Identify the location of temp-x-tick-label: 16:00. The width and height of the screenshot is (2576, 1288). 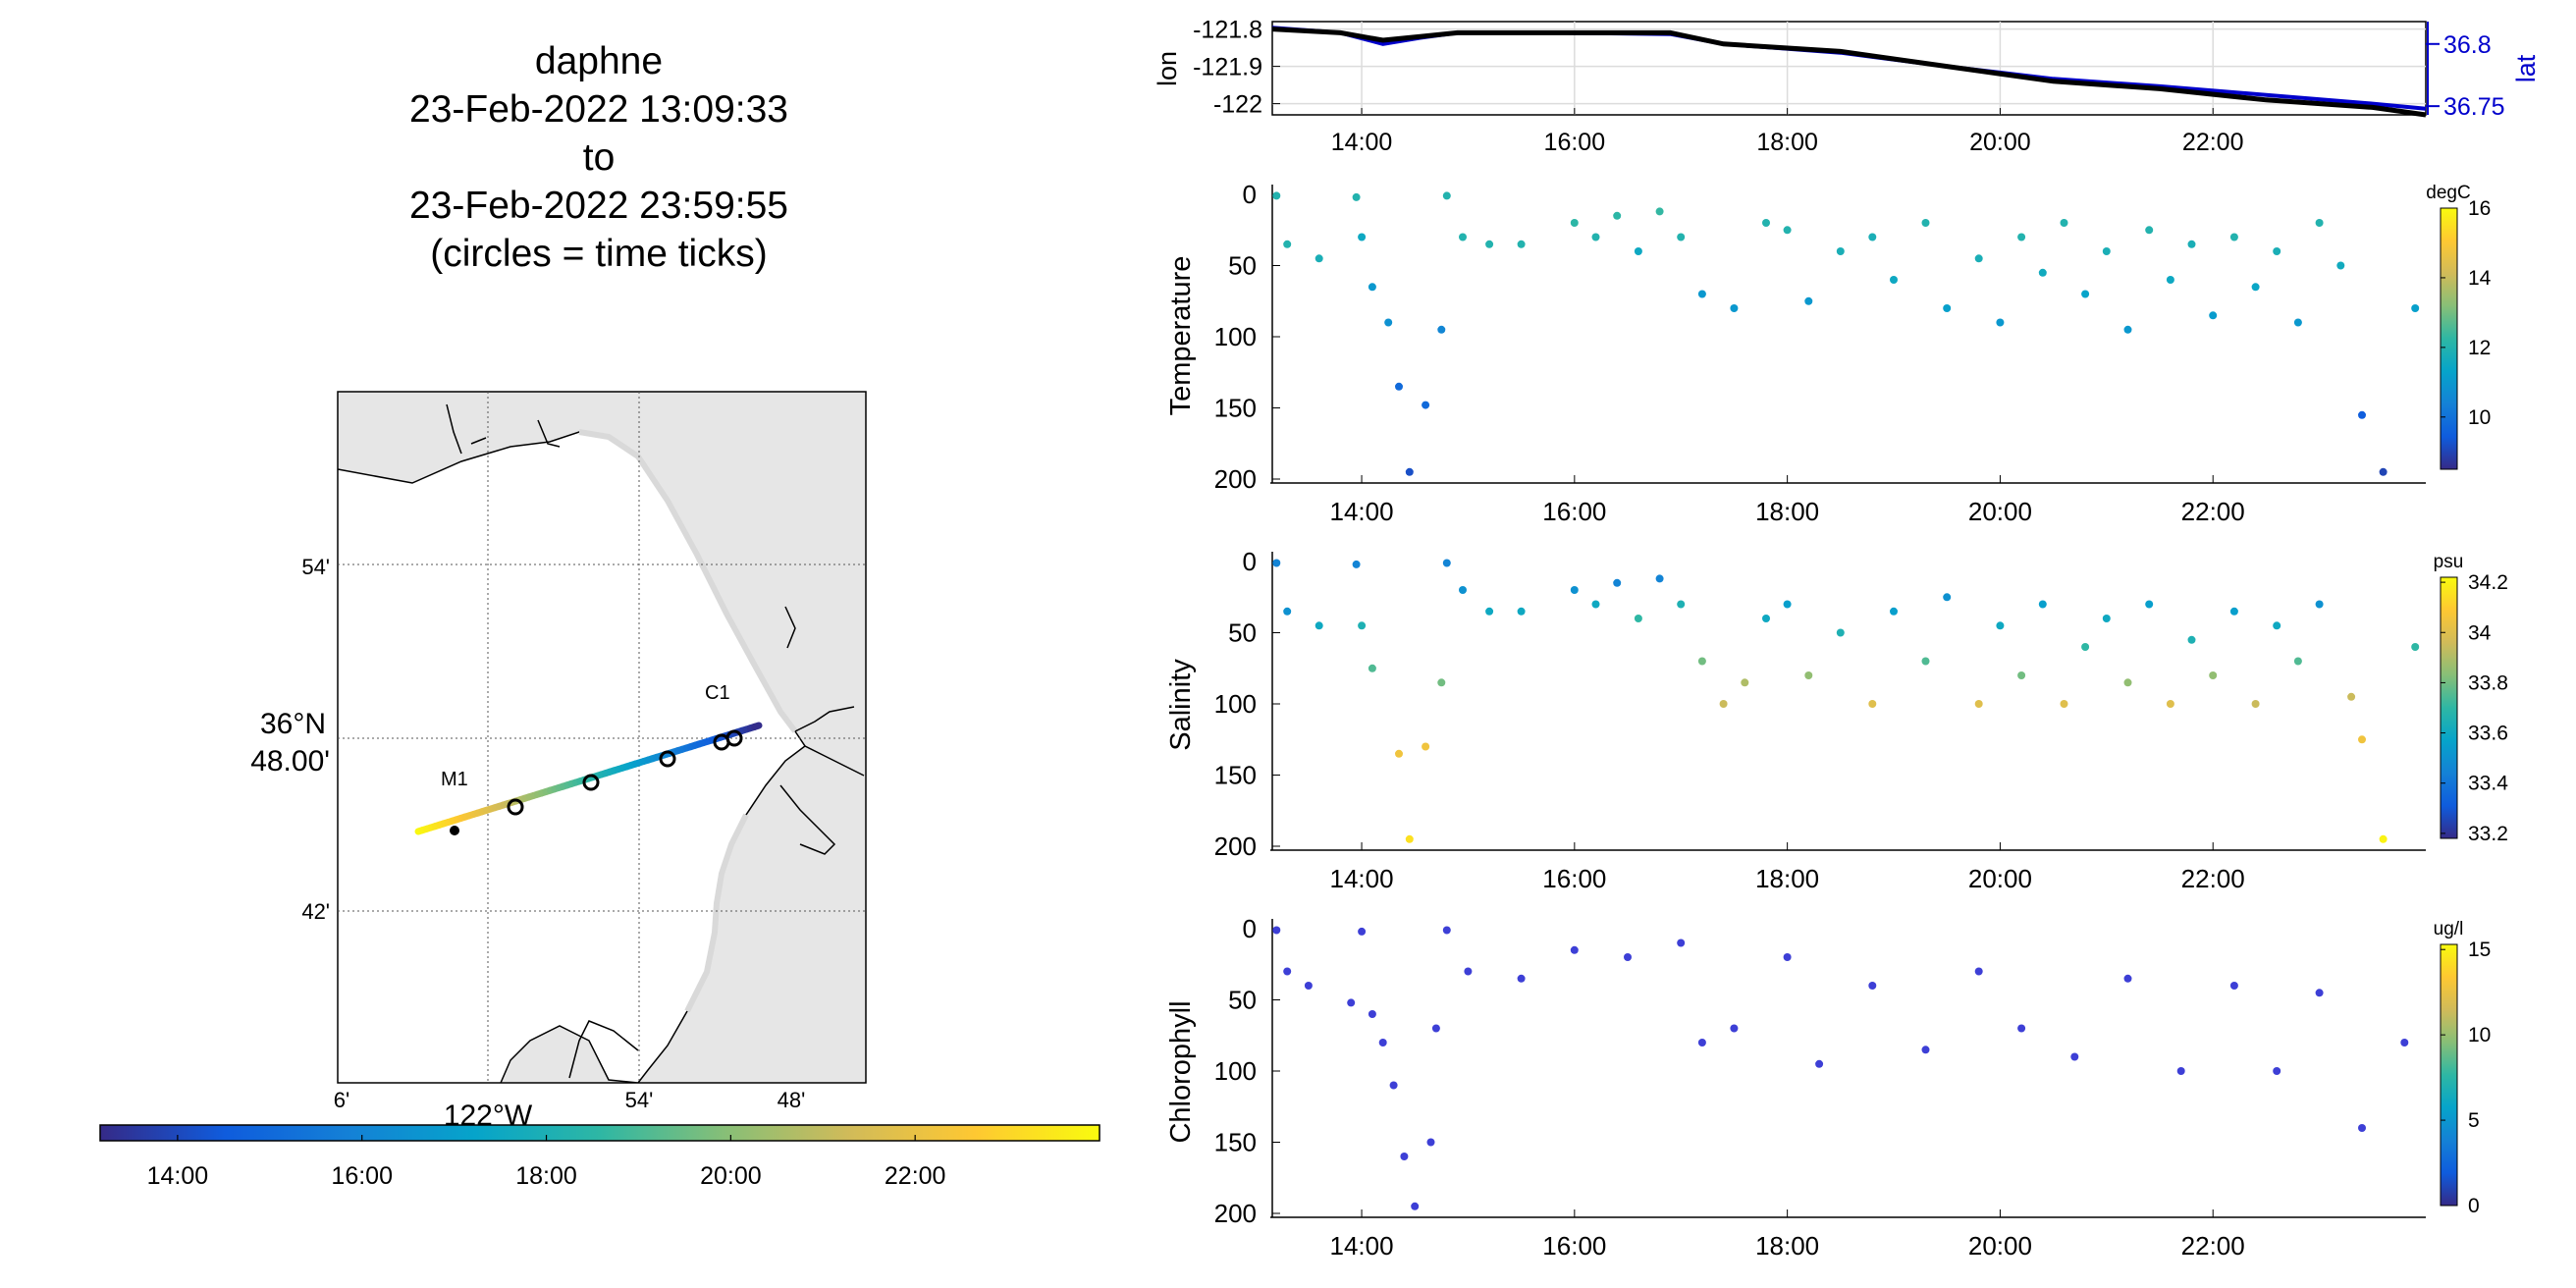
(1574, 511).